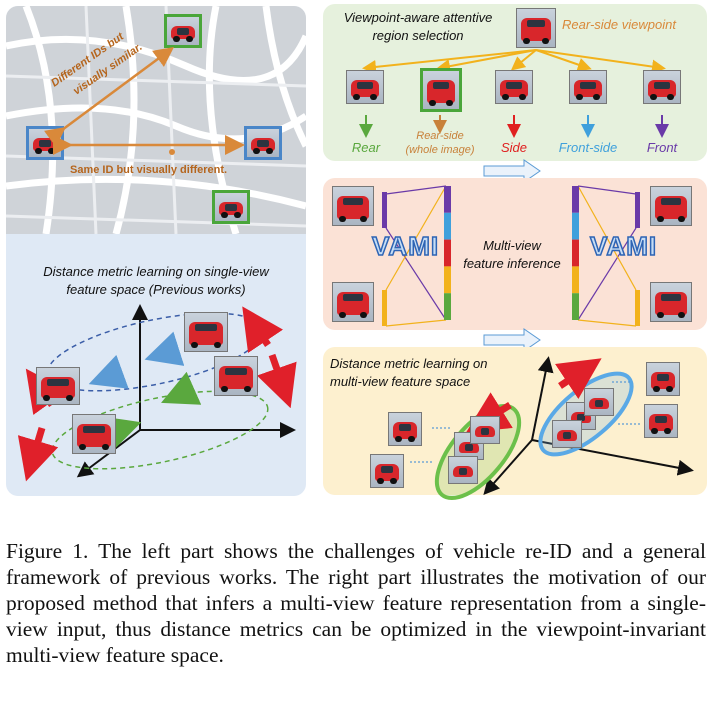 Image resolution: width=712 pixels, height=701 pixels. Describe the element at coordinates (183, 31) in the screenshot. I see `map-car-top` at that location.